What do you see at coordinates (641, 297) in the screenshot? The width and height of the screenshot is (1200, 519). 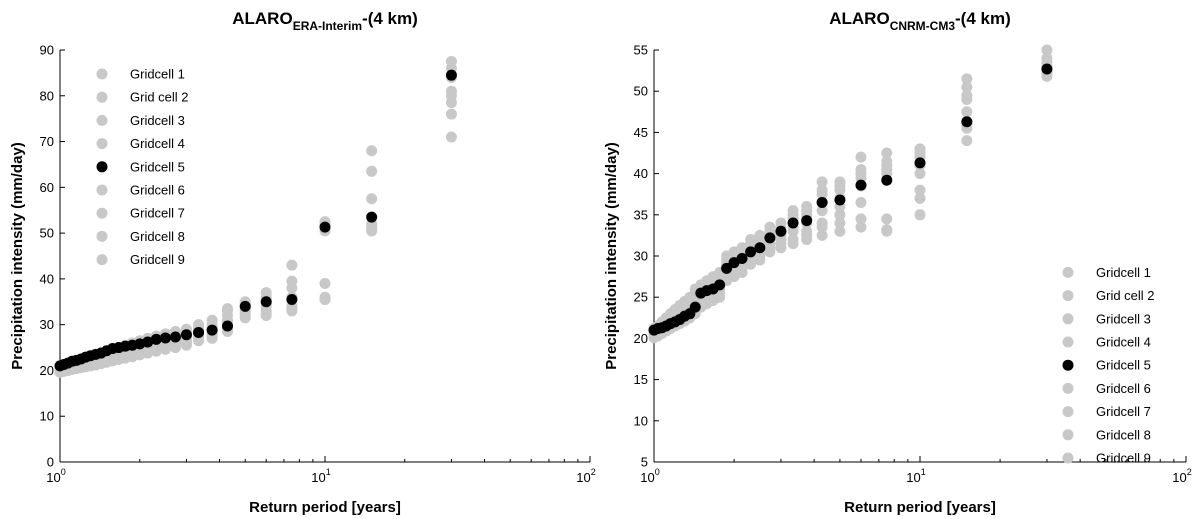 I see `y-tick-label: 25` at bounding box center [641, 297].